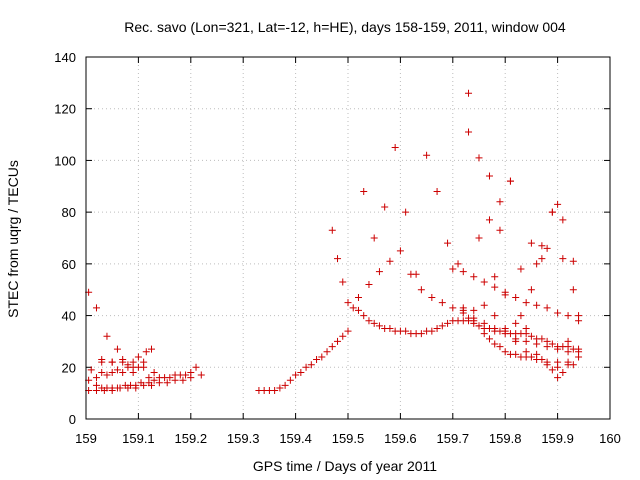 The image size is (640, 480). I want to click on x-tick-label: 159.5, so click(348, 438).